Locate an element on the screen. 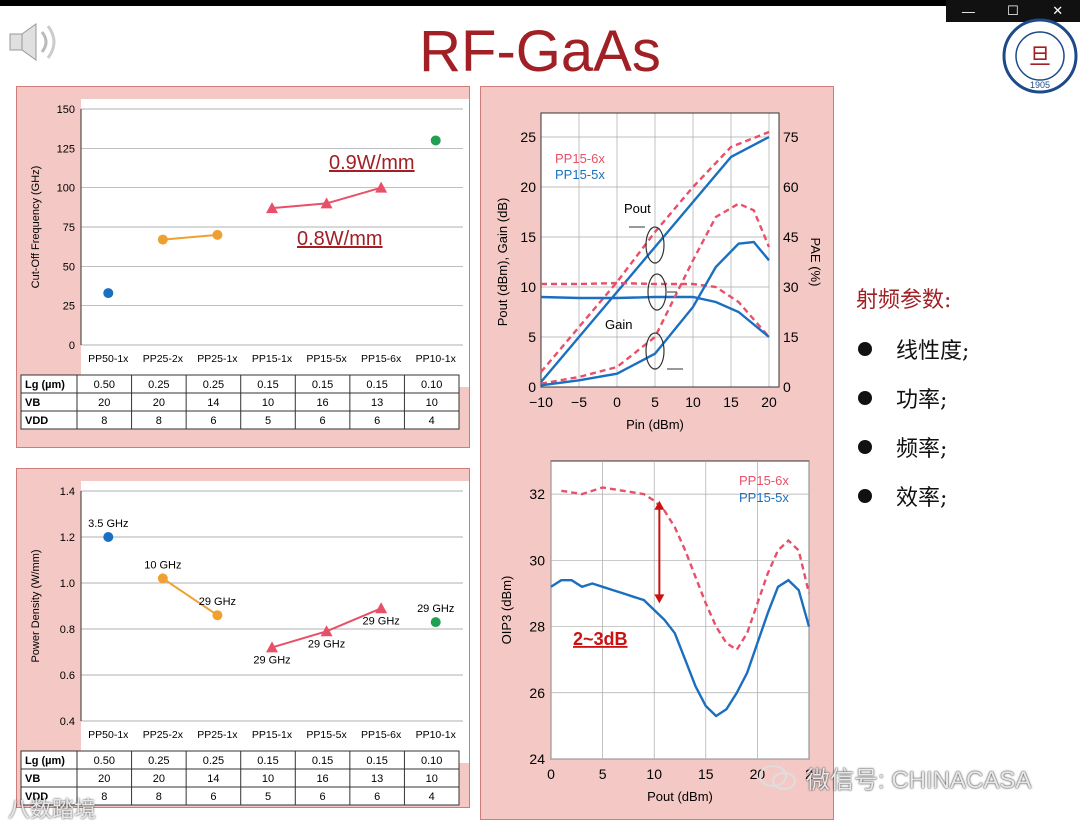 The image size is (1080, 824). x-tick-label: 0 is located at coordinates (617, 402).